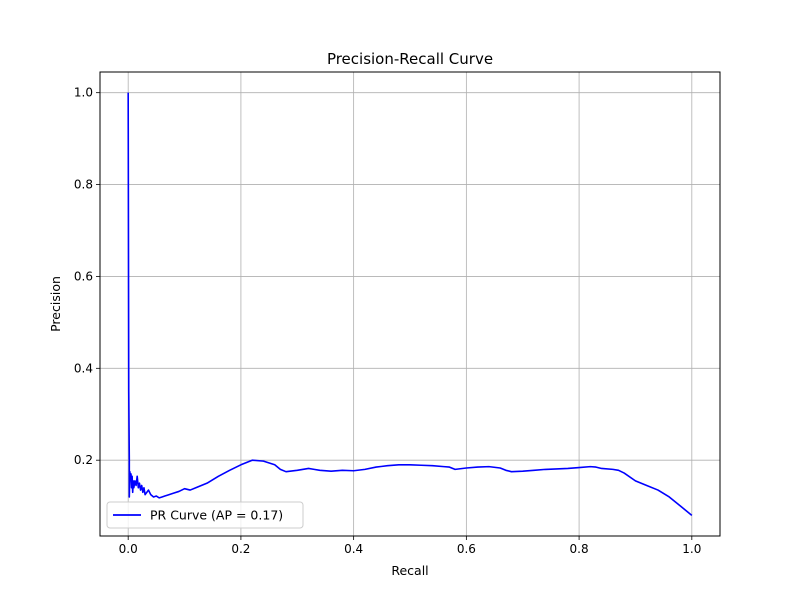 The width and height of the screenshot is (800, 604). I want to click on x-axis-label: Recall, so click(409, 570).